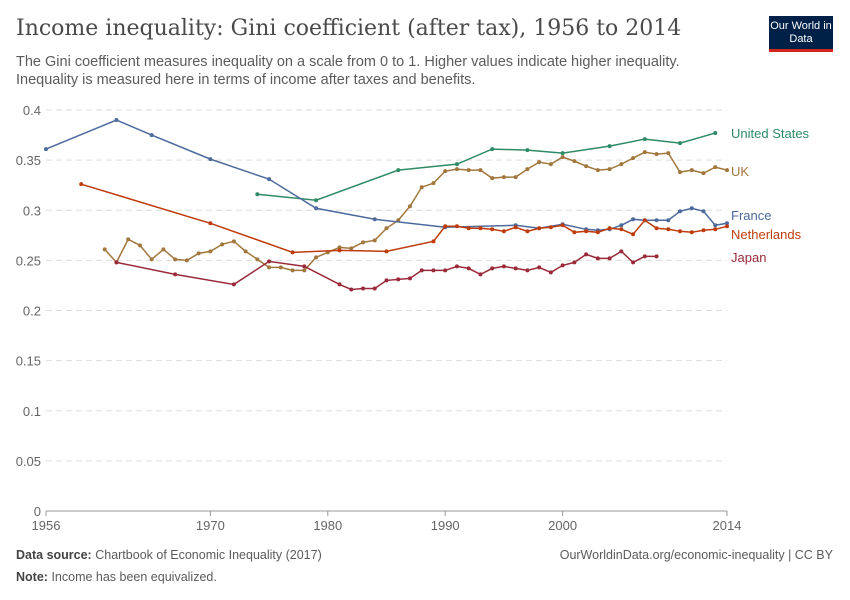 The width and height of the screenshot is (850, 600). Describe the element at coordinates (770, 133) in the screenshot. I see `series-label: United States` at that location.